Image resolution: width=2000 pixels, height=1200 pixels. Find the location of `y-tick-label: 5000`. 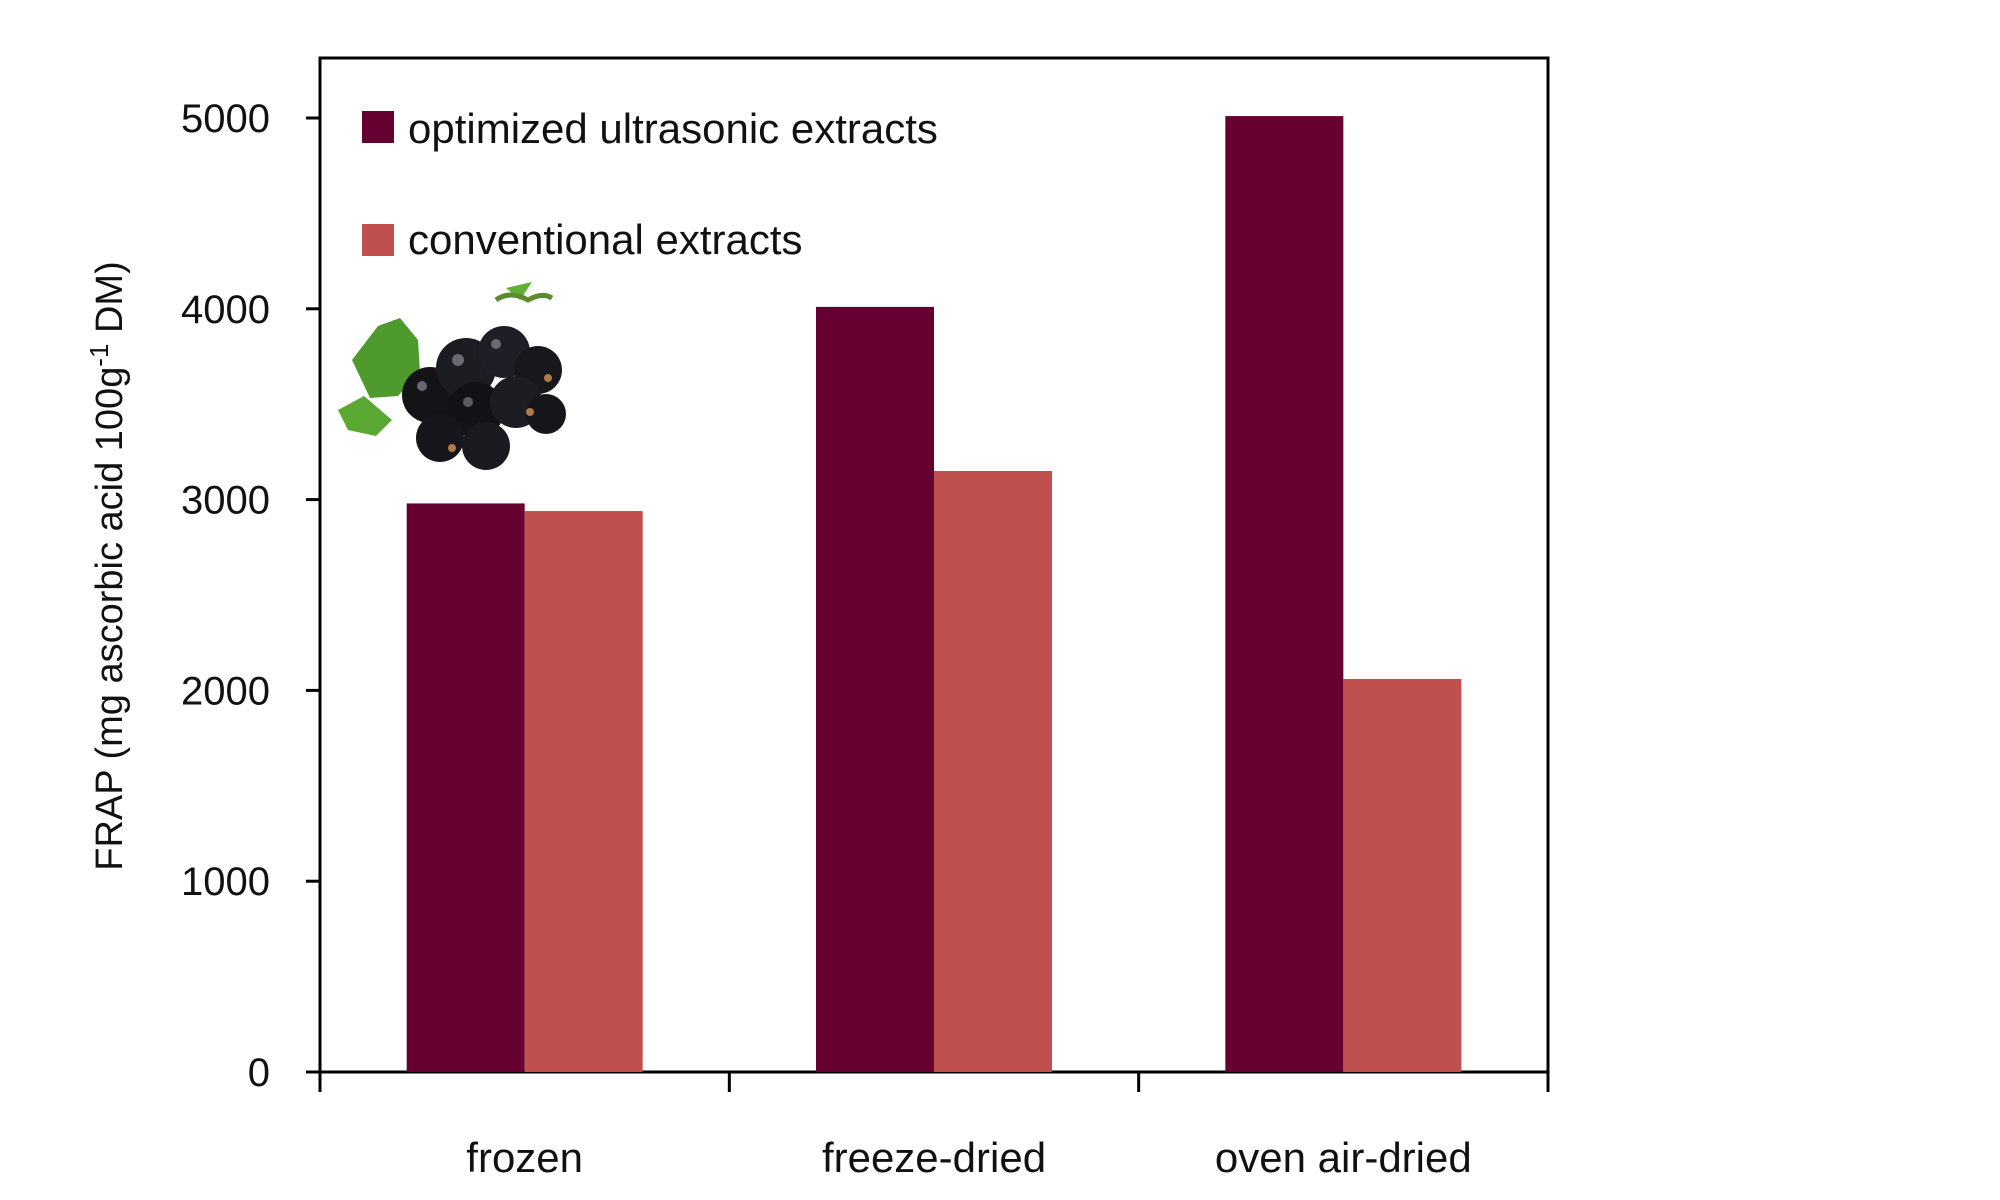

y-tick-label: 5000 is located at coordinates (225, 119).